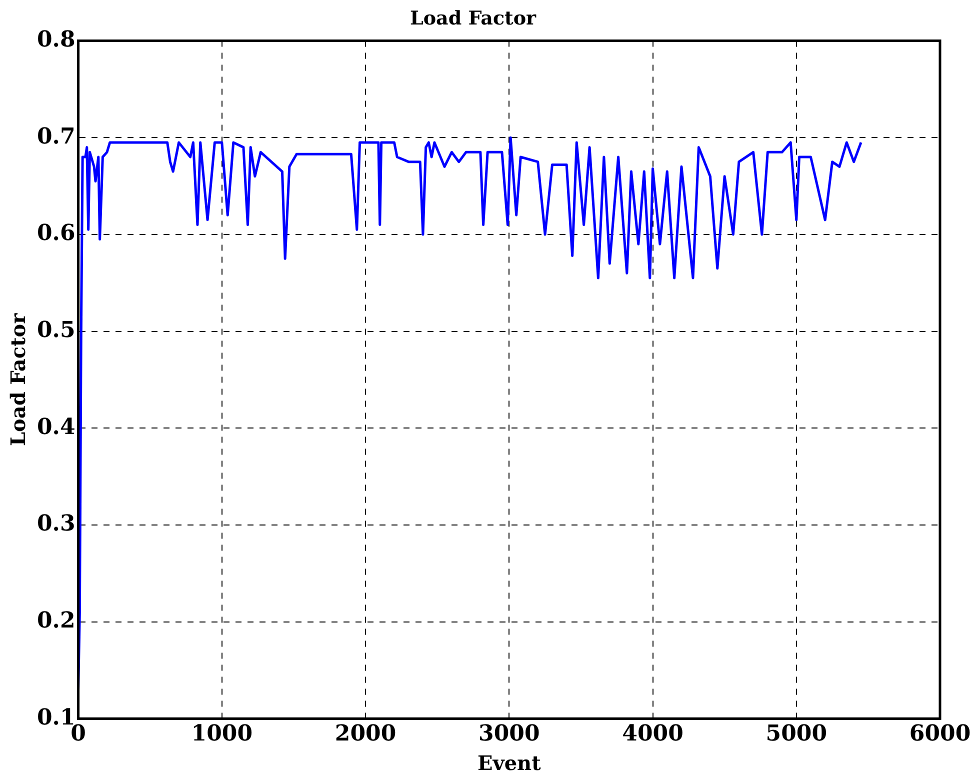 The height and width of the screenshot is (783, 980). Describe the element at coordinates (222, 733) in the screenshot. I see `x-tick-label: 1000` at that location.